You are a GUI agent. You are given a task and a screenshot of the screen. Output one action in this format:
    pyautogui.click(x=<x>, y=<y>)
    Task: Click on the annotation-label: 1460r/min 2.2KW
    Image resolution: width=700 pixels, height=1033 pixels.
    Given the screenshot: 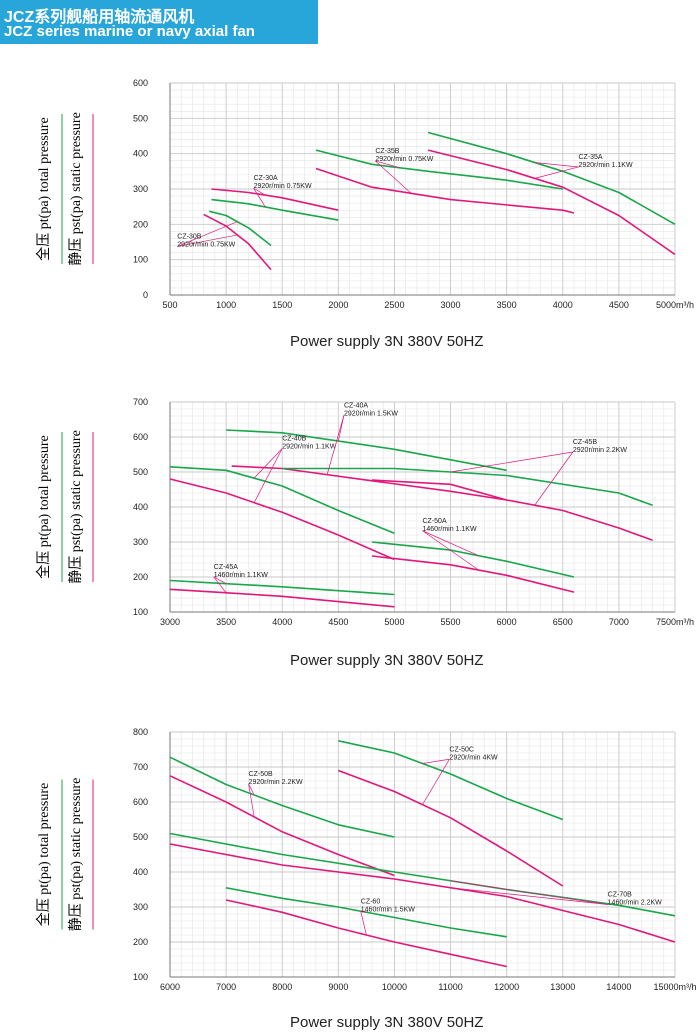 What is the action you would take?
    pyautogui.click(x=635, y=903)
    